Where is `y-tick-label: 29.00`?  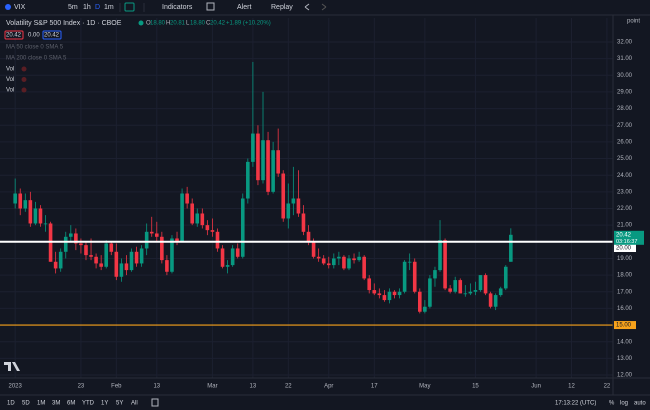
y-tick-label: 29.00 is located at coordinates (625, 93).